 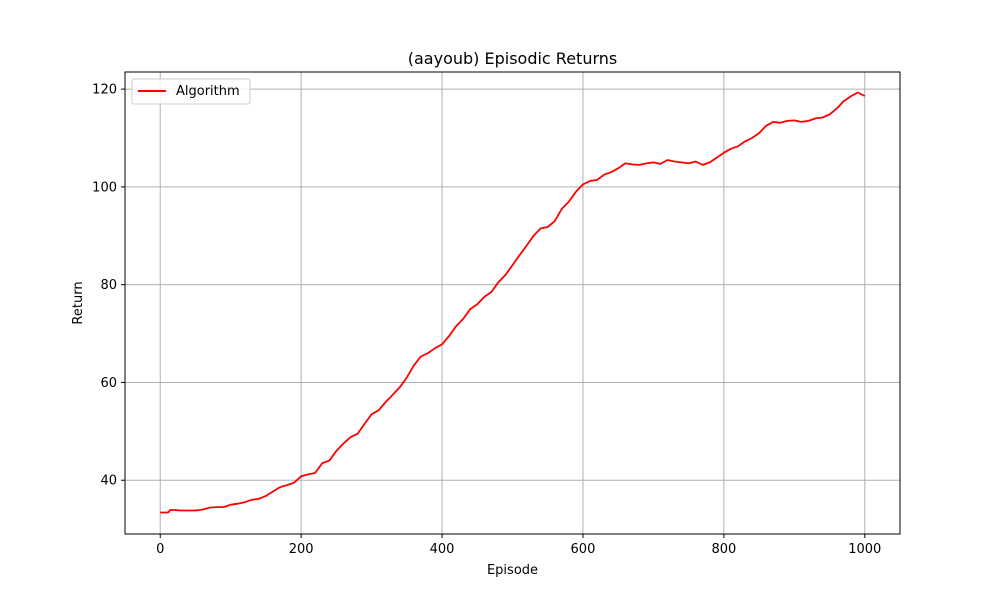 I want to click on x-axis-label: Episode, so click(x=512, y=570).